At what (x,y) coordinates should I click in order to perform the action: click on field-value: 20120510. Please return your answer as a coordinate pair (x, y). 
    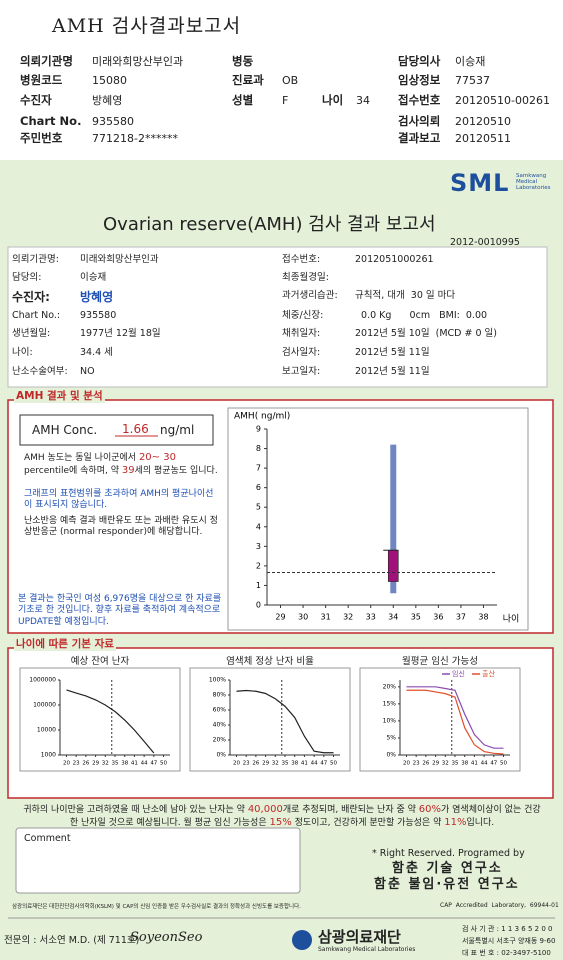
    Looking at the image, I should click on (483, 121).